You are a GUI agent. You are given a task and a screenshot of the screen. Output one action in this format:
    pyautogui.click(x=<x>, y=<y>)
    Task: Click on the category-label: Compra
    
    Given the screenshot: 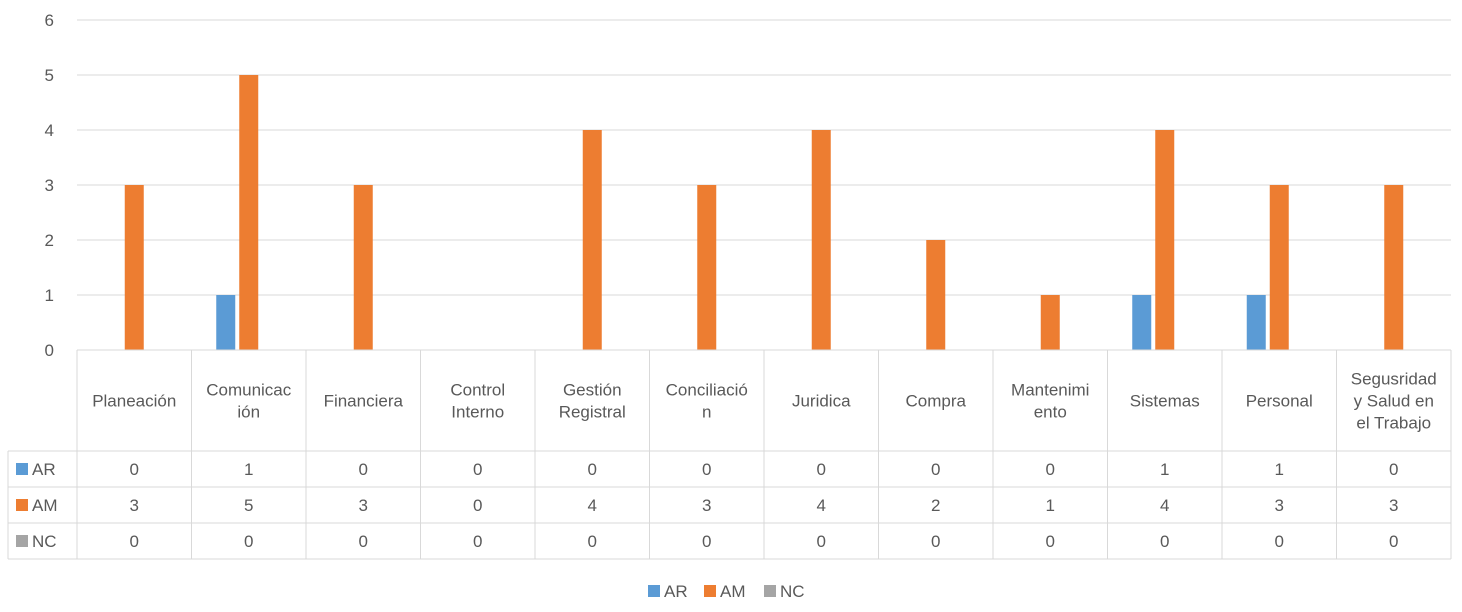 What is the action you would take?
    pyautogui.click(x=936, y=401)
    